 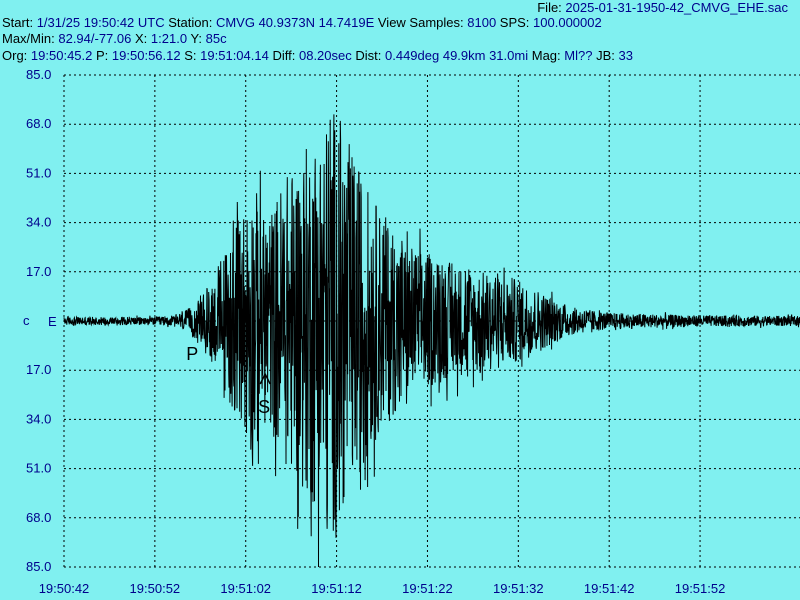 I want to click on s-pick-label: S, so click(x=264, y=407).